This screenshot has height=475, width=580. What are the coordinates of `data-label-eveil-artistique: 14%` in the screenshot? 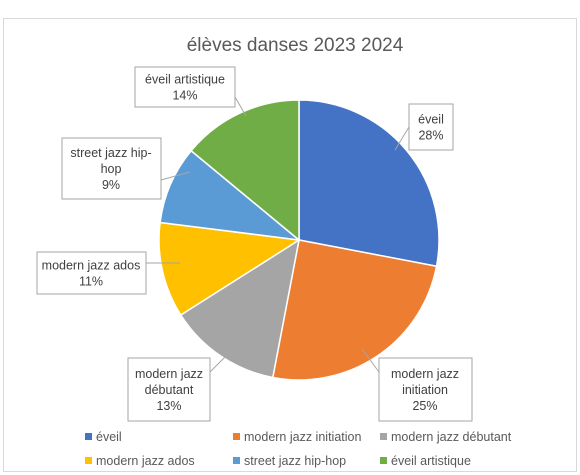 It's located at (184, 96).